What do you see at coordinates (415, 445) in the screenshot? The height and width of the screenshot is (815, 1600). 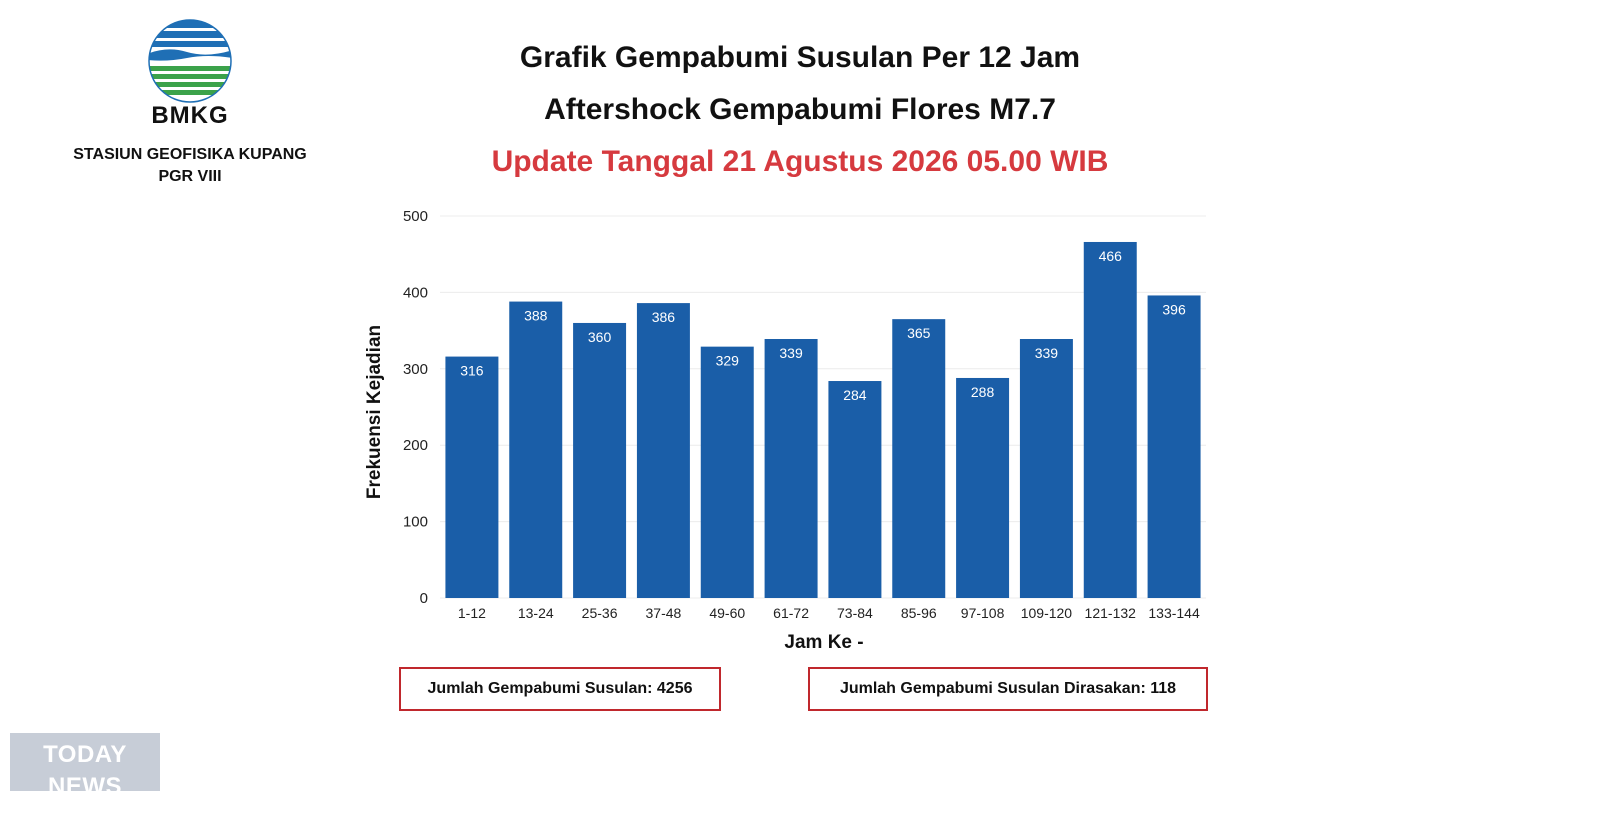 I see `y-tick-label: 200` at bounding box center [415, 445].